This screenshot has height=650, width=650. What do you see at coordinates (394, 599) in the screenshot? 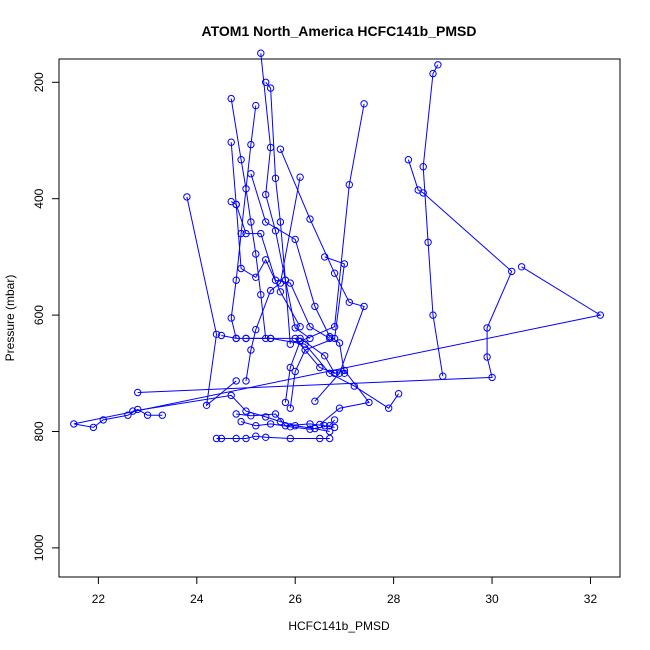
I see `x-tick-label: 28` at bounding box center [394, 599].